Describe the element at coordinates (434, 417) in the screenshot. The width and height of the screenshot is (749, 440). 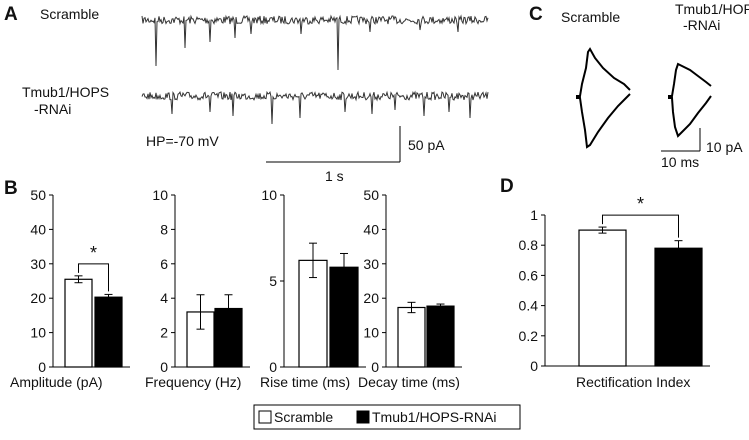
I see `legend-label-rnai: Tmub1/HOPS-RNAi` at that location.